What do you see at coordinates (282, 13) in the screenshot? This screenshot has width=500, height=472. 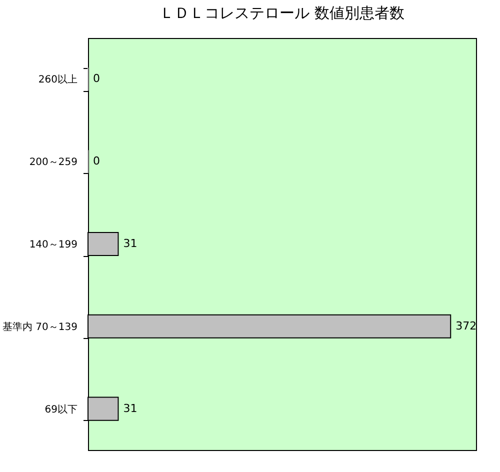 I see `chart-title: ＬＤＬコレステロール 数値別患者数` at bounding box center [282, 13].